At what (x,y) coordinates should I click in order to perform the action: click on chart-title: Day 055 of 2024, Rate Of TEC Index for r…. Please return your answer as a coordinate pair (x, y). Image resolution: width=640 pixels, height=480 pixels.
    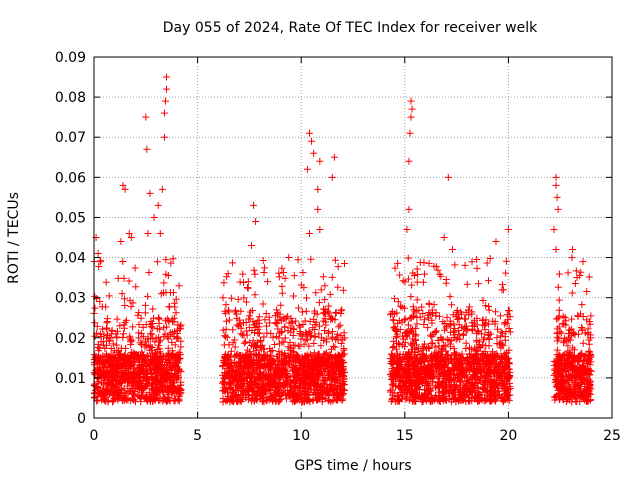
    Looking at the image, I should click on (350, 28).